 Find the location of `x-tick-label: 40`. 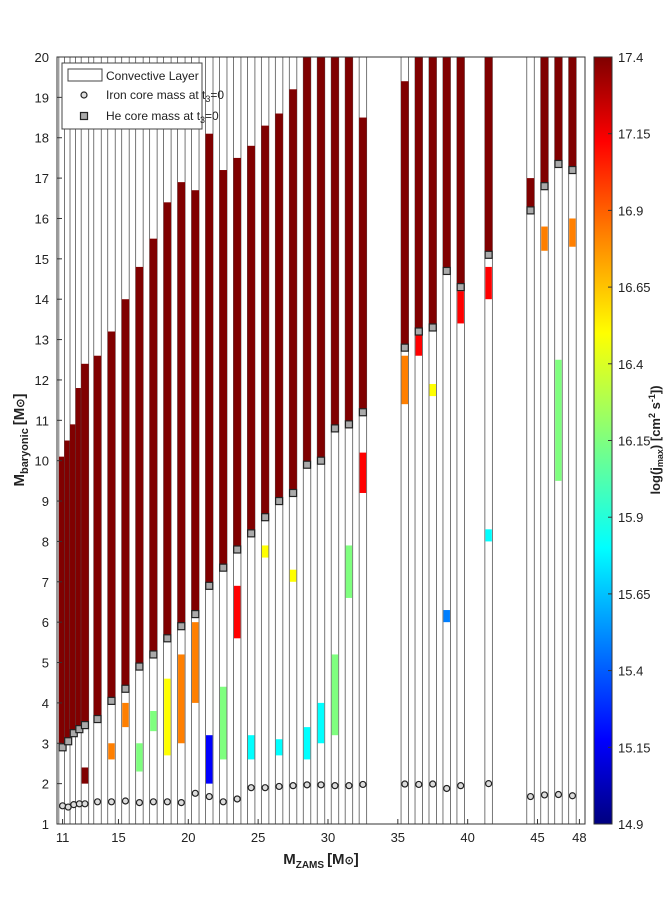

x-tick-label: 40 is located at coordinates (467, 837).